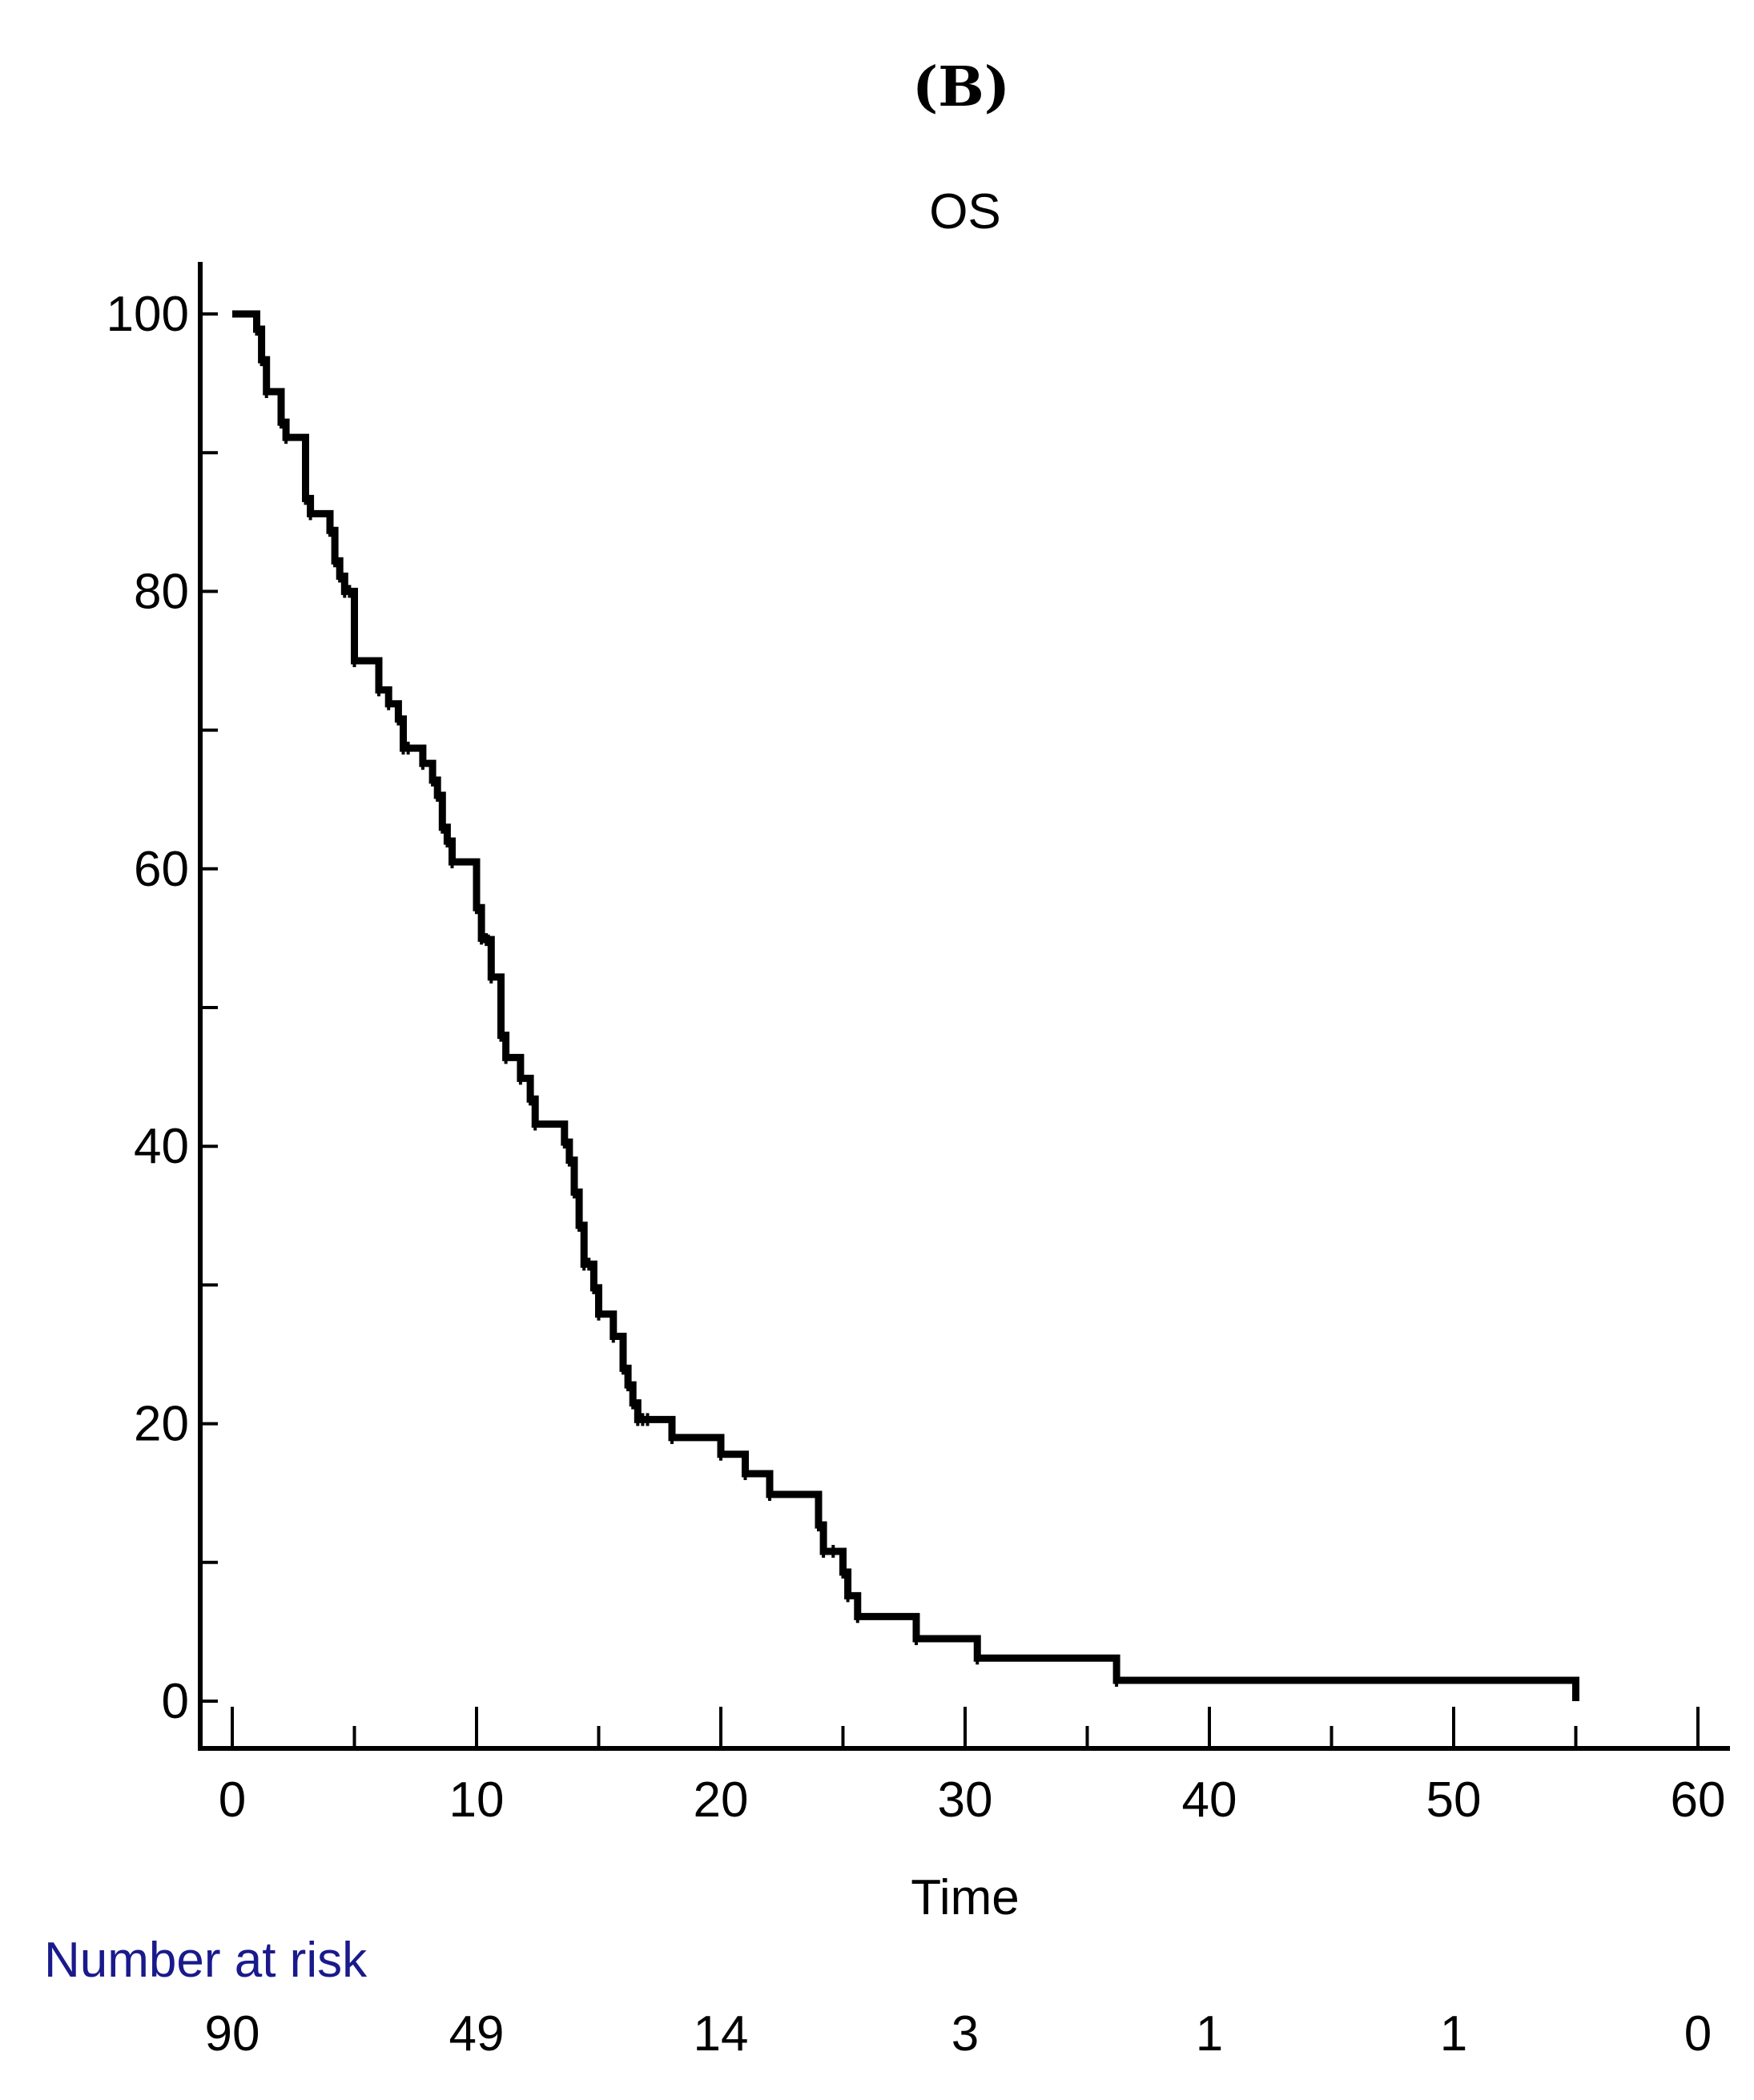 The height and width of the screenshot is (2100, 1754). I want to click on y-tick-label: 40, so click(161, 1146).